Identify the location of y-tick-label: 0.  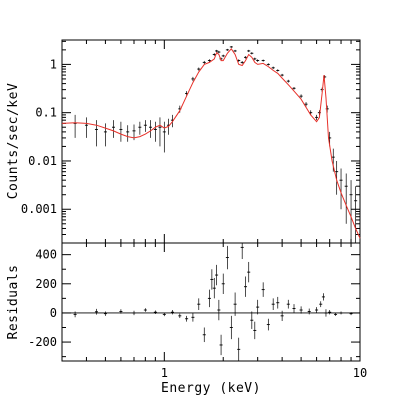
(53, 313).